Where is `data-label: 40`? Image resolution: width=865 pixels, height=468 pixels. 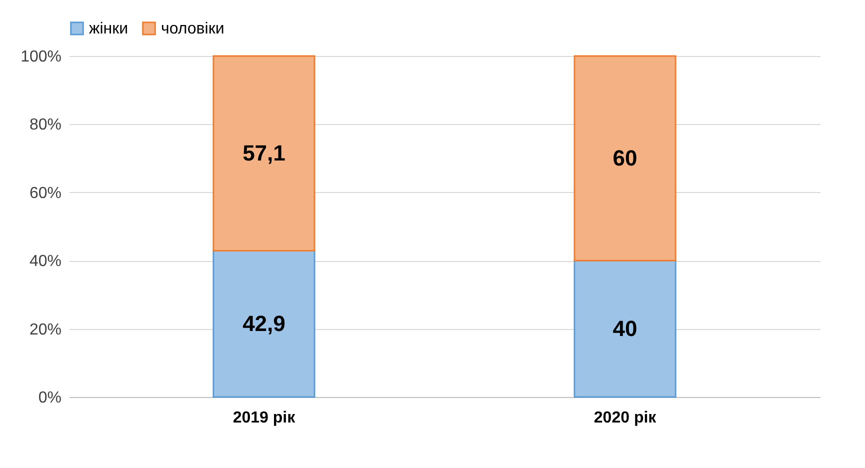 data-label: 40 is located at coordinates (625, 328).